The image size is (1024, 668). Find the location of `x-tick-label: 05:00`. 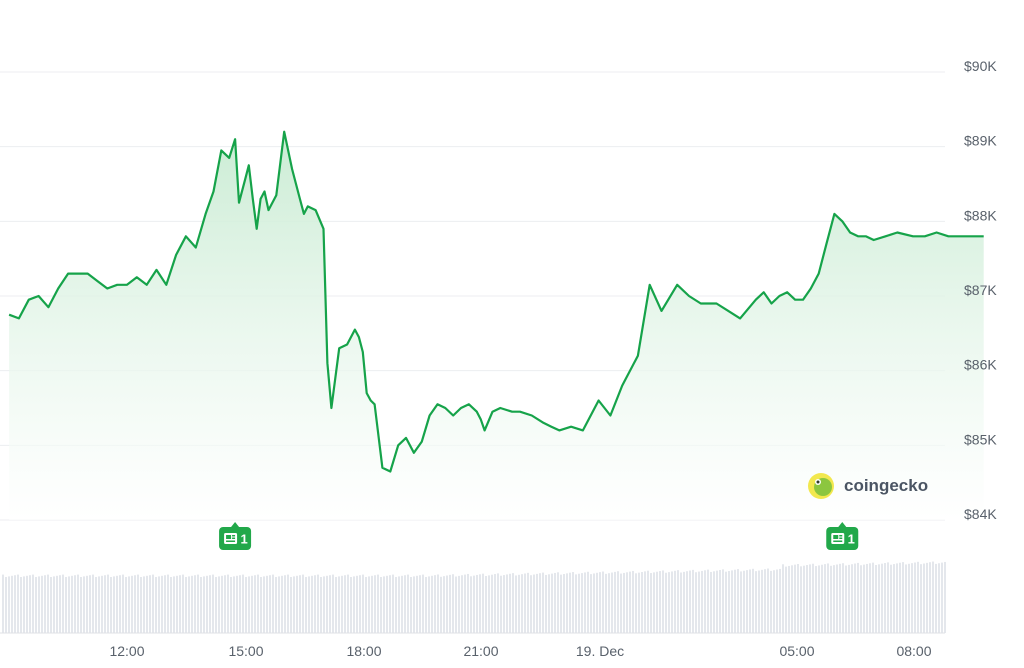

x-tick-label: 05:00 is located at coordinates (796, 651).